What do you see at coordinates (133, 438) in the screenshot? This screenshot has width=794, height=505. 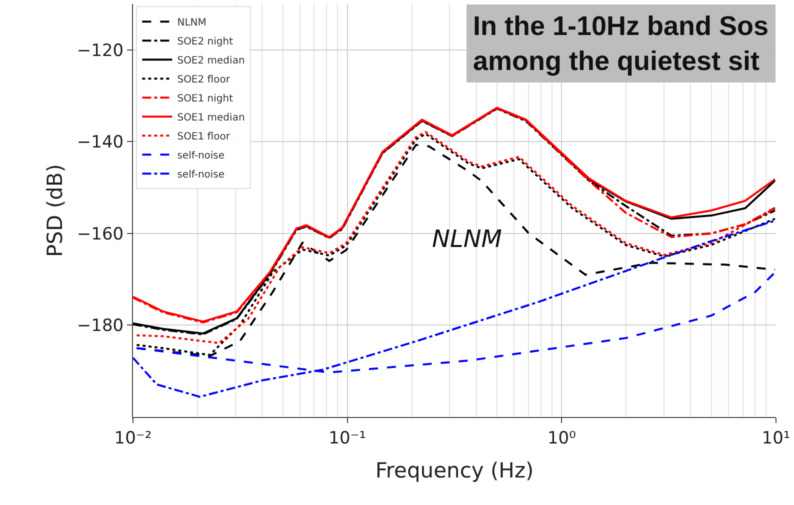 I see `x-tick-label: 10⁻²` at bounding box center [133, 438].